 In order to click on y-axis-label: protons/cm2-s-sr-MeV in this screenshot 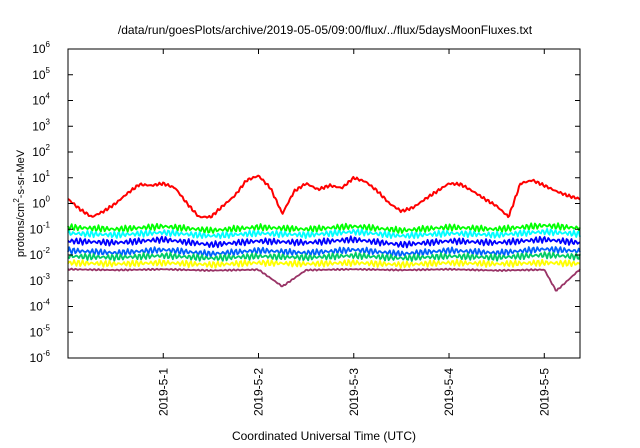, I will do `click(19, 203)`.